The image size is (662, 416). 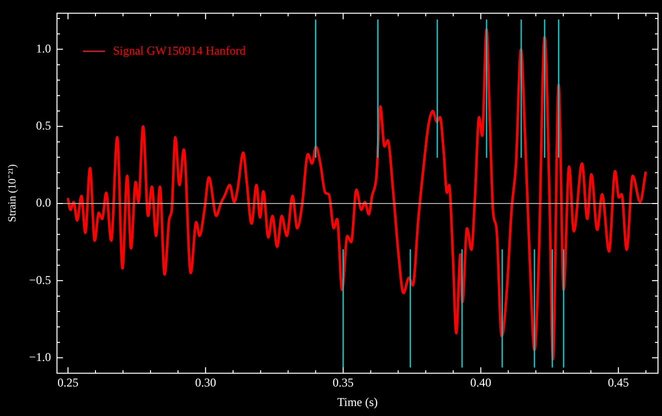 I want to click on legend-label: Signal GW150914 Hanford, so click(x=179, y=50).